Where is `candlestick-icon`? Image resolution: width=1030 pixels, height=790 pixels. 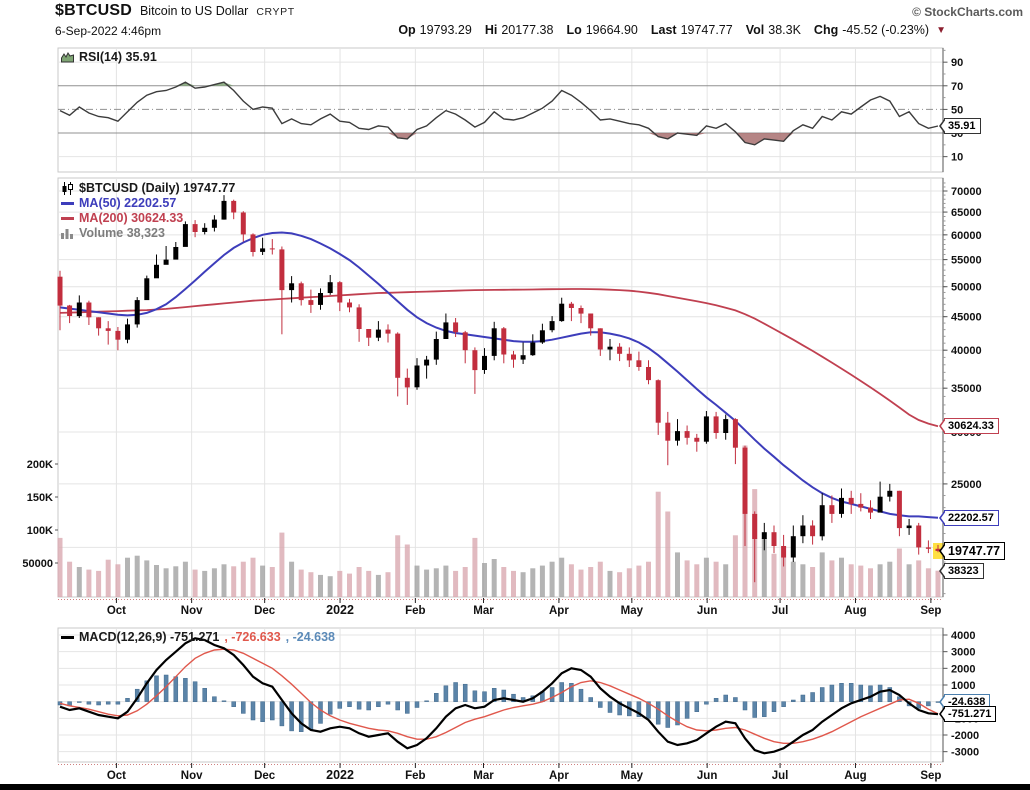 candlestick-icon is located at coordinates (67, 188).